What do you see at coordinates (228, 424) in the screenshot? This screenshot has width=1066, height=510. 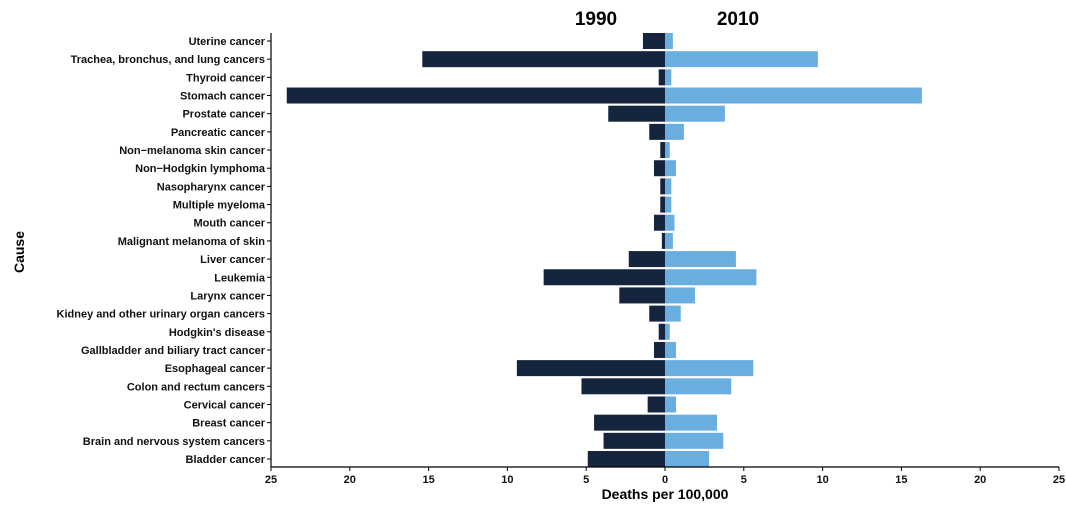 I see `category-label: Breast cancer` at bounding box center [228, 424].